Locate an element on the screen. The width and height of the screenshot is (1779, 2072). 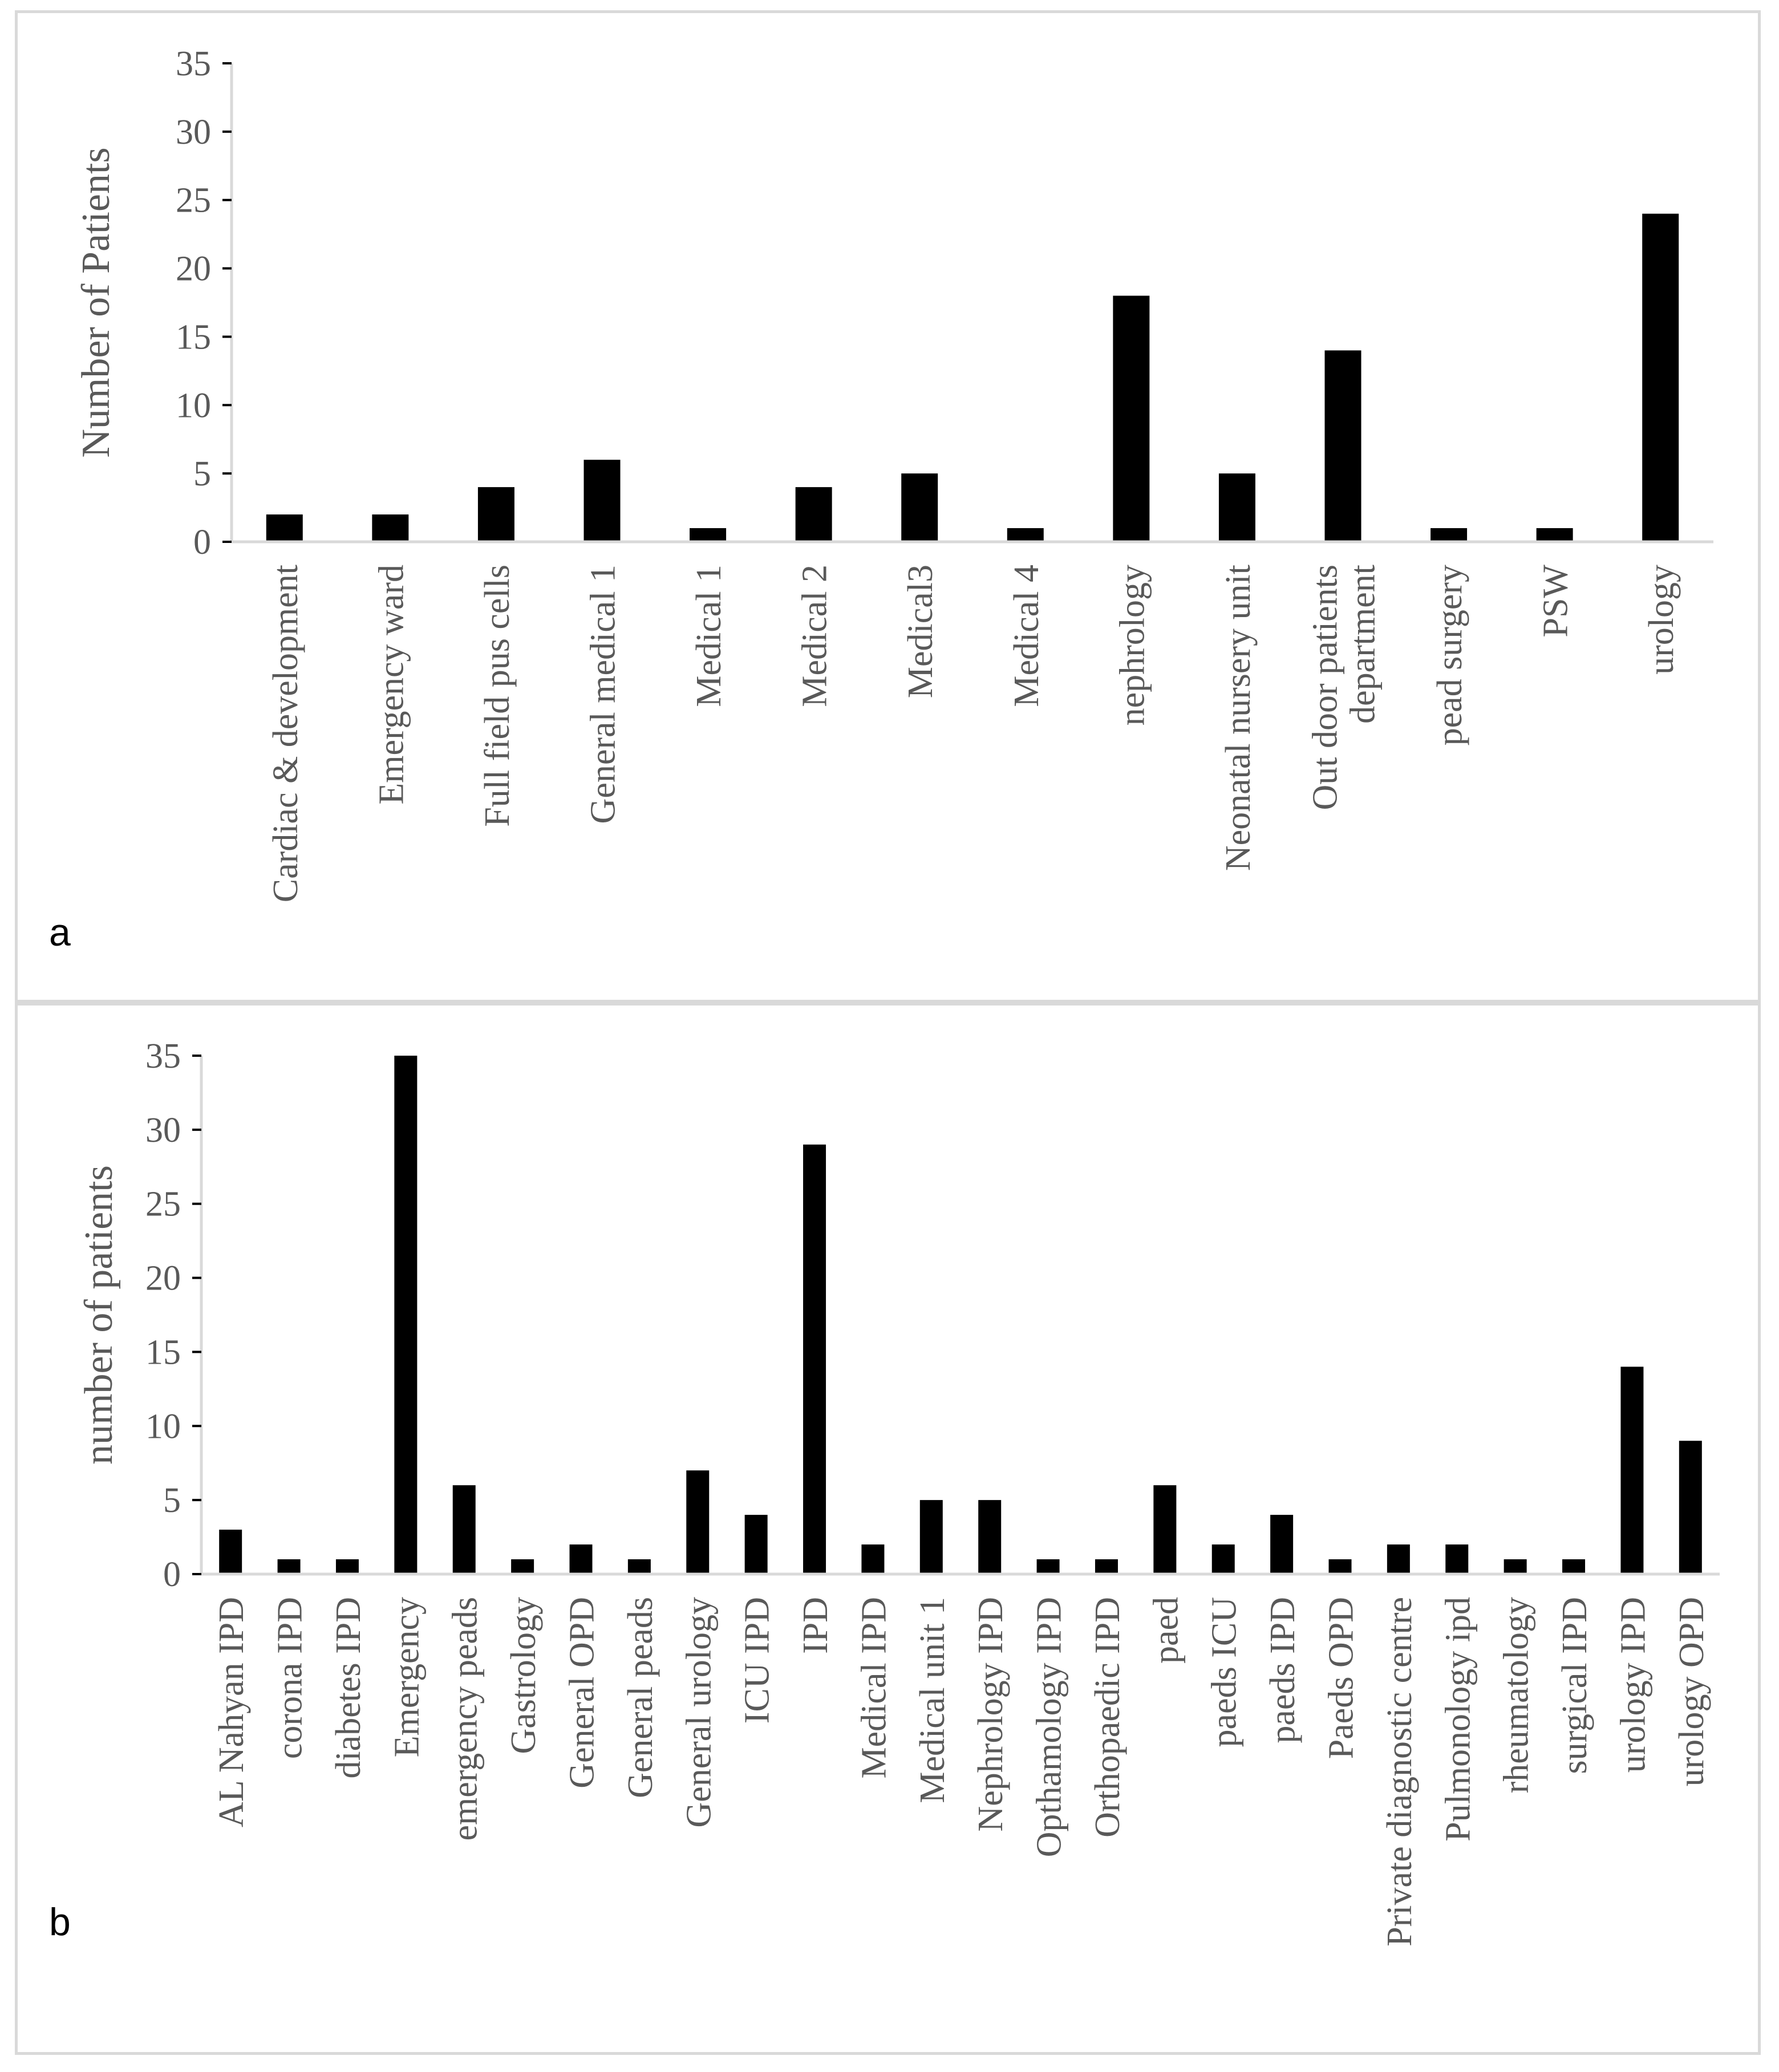
x-tick-label: PSW is located at coordinates (1556, 601).